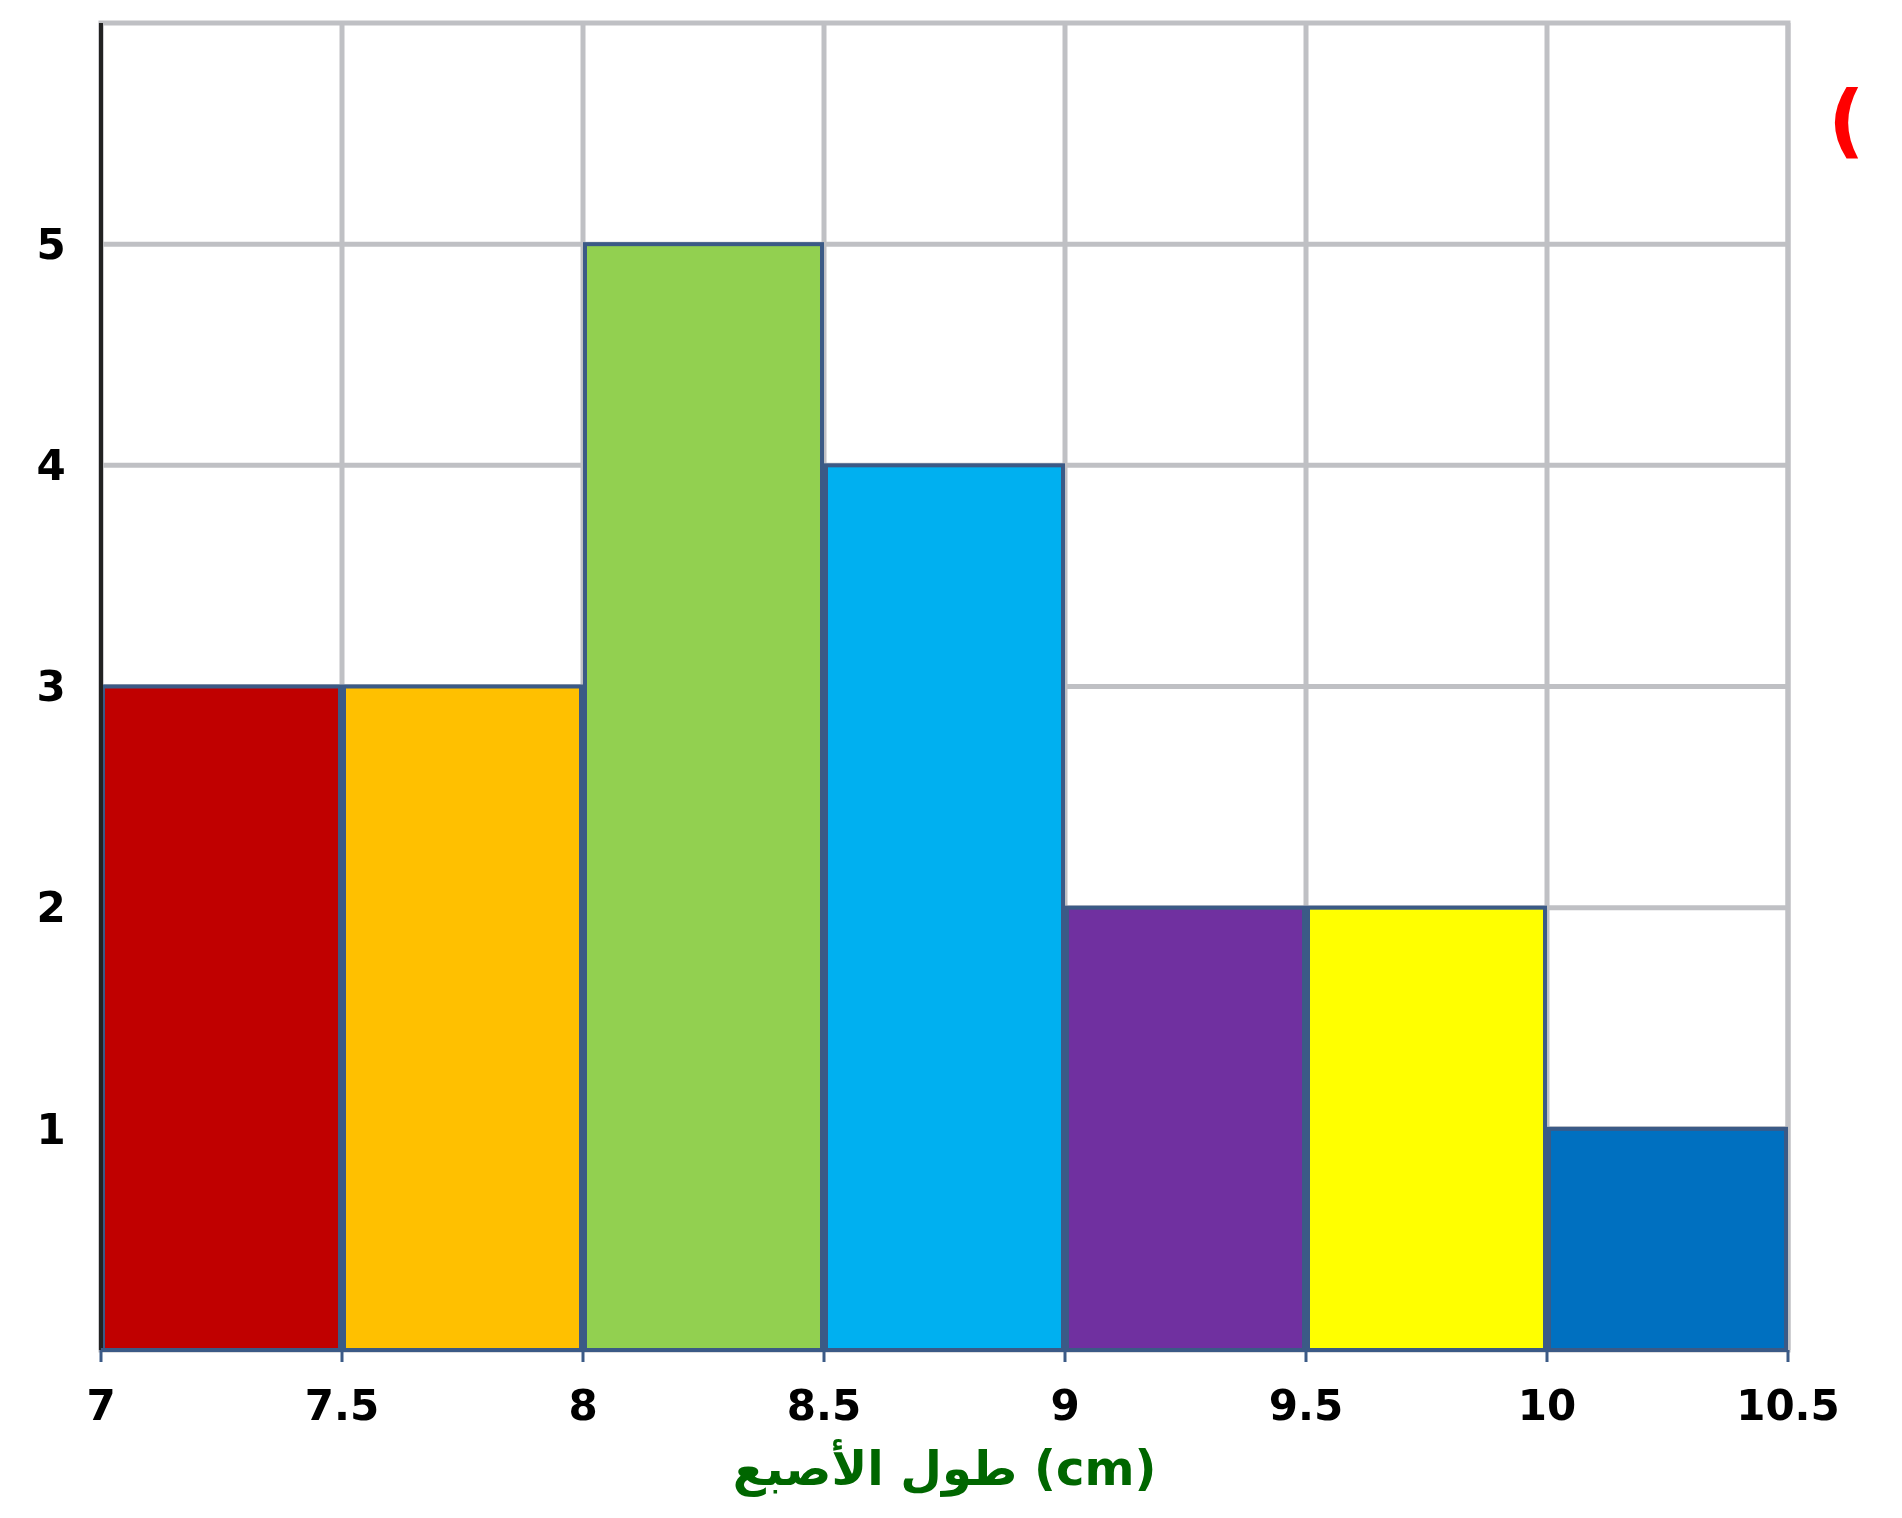 The height and width of the screenshot is (1518, 1902). What do you see at coordinates (342, 1405) in the screenshot?
I see `x-tick-label: 7.5` at bounding box center [342, 1405].